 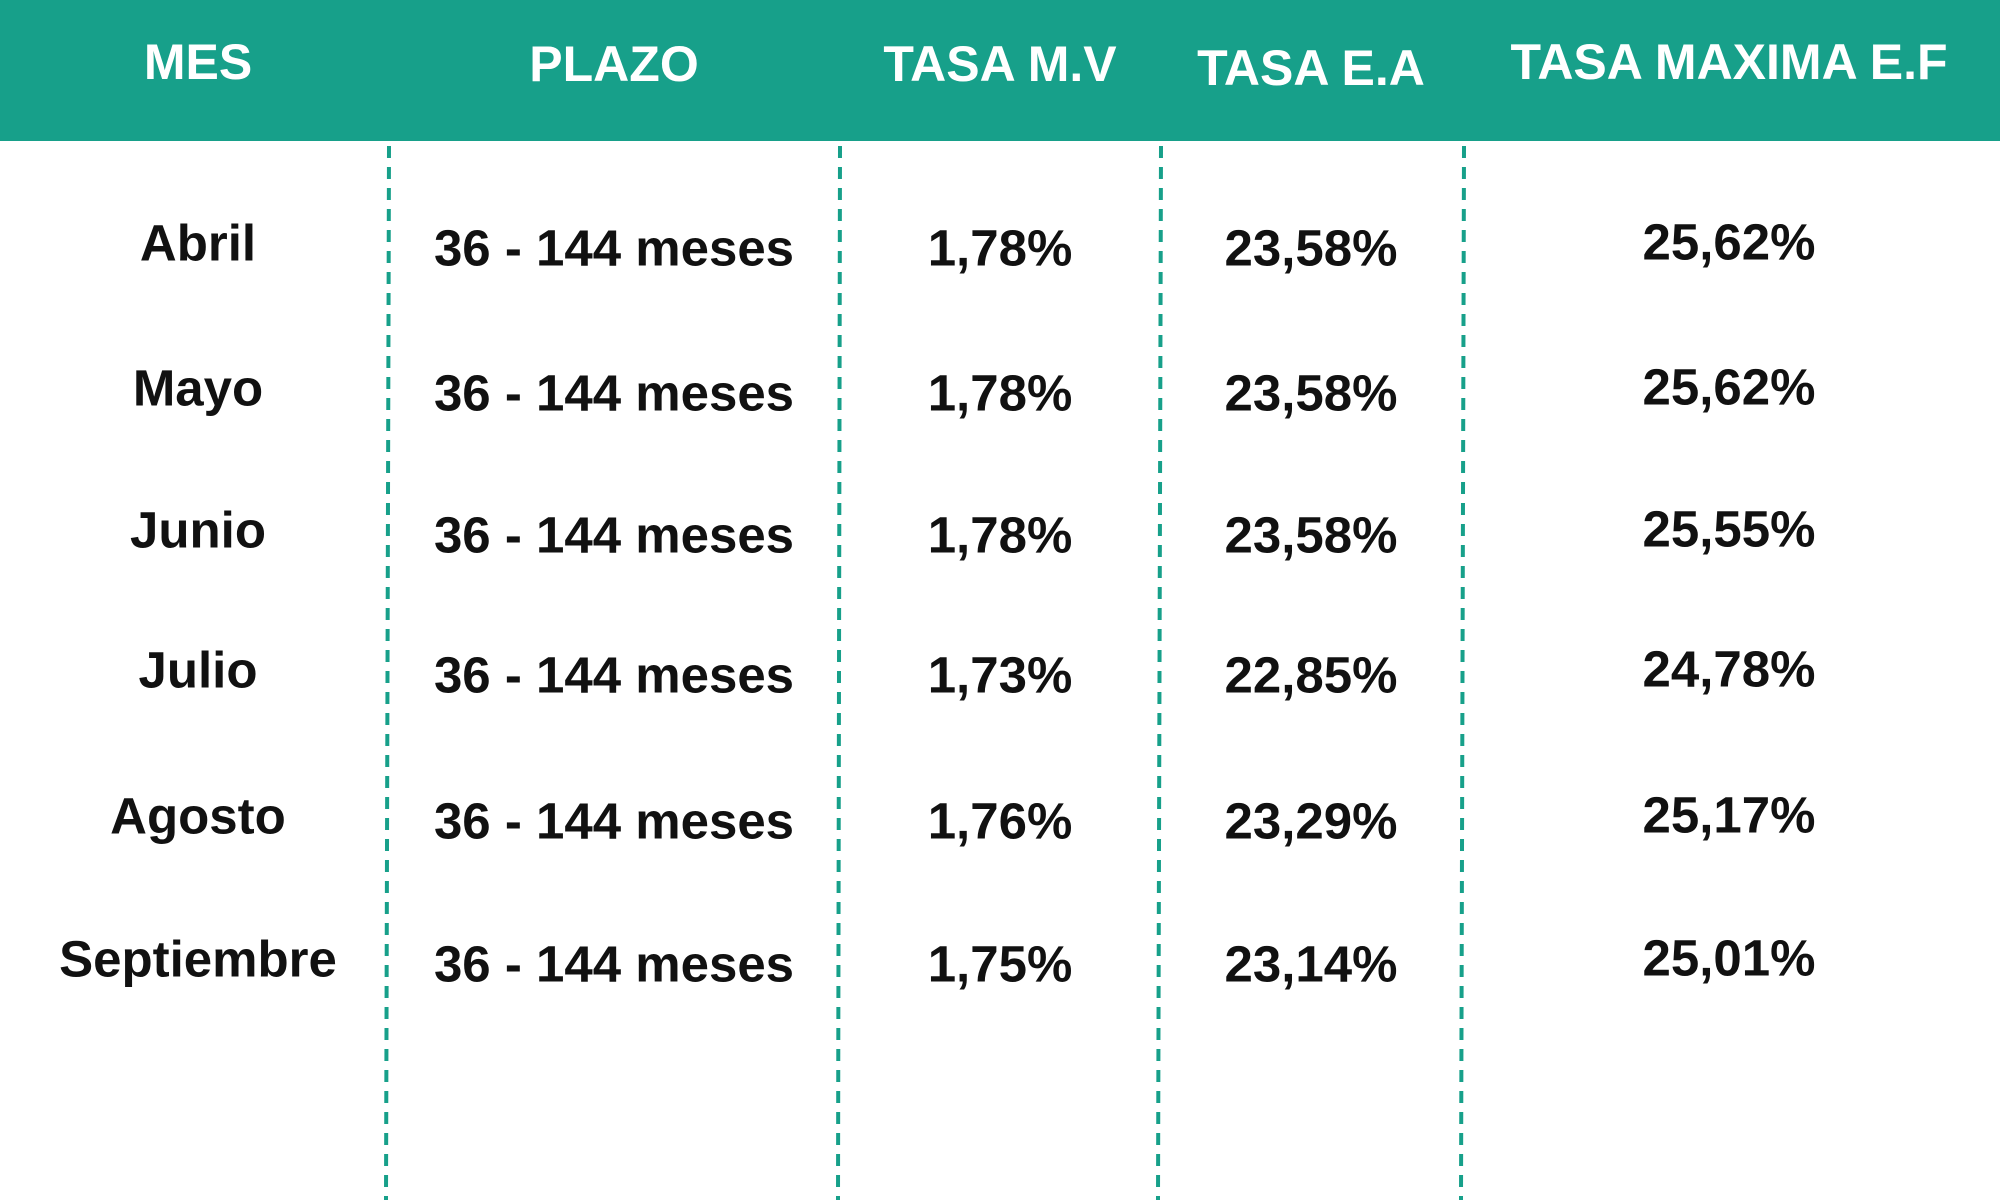 What do you see at coordinates (1311, 963) in the screenshot?
I see `table-cell: 23,14%` at bounding box center [1311, 963].